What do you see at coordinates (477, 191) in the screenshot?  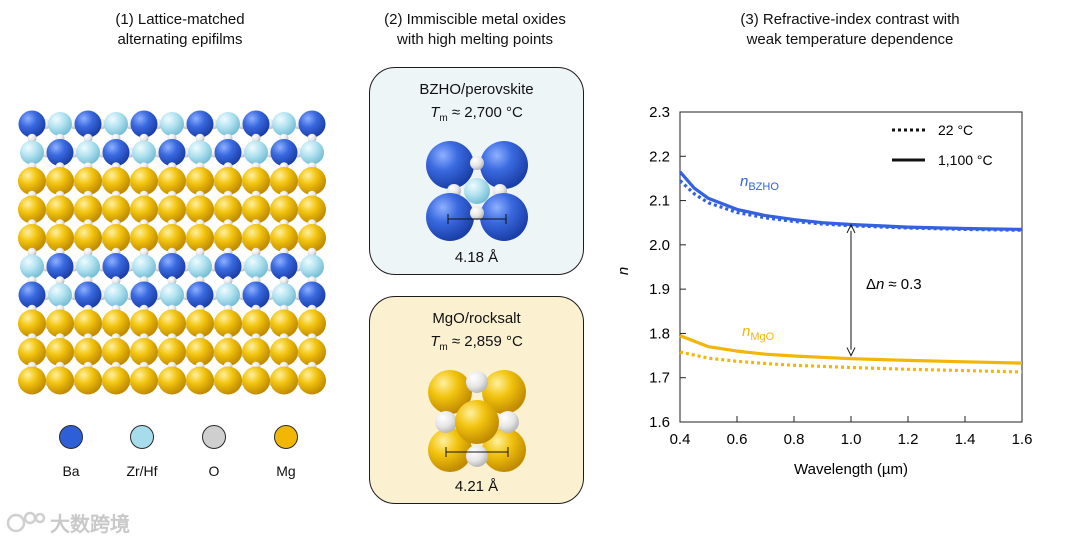 I see `perovskite-unit-cell` at bounding box center [477, 191].